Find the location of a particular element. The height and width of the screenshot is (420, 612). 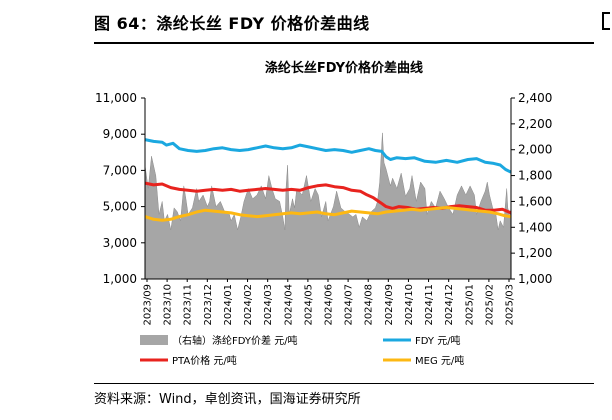

legend-item-fdy-label: FDY 元/吨 is located at coordinates (438, 340).